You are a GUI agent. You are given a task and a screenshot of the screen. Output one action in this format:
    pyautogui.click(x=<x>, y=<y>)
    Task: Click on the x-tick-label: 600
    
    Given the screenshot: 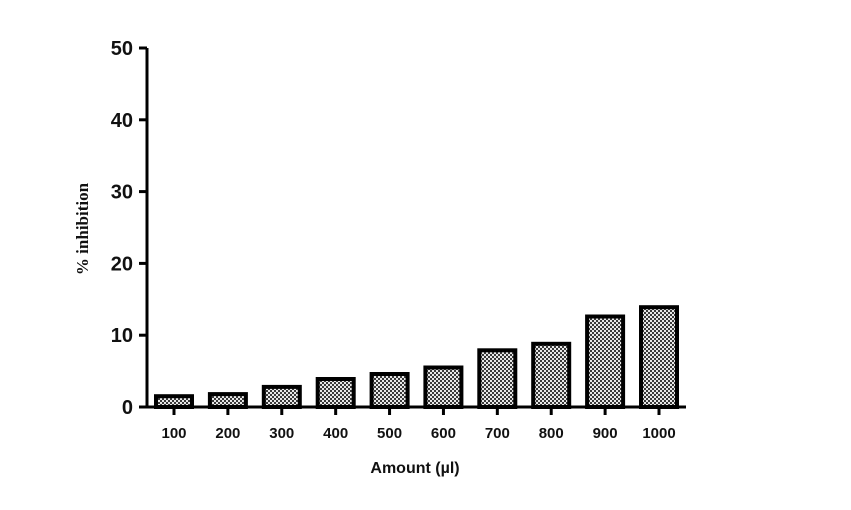 What is the action you would take?
    pyautogui.click(x=443, y=433)
    